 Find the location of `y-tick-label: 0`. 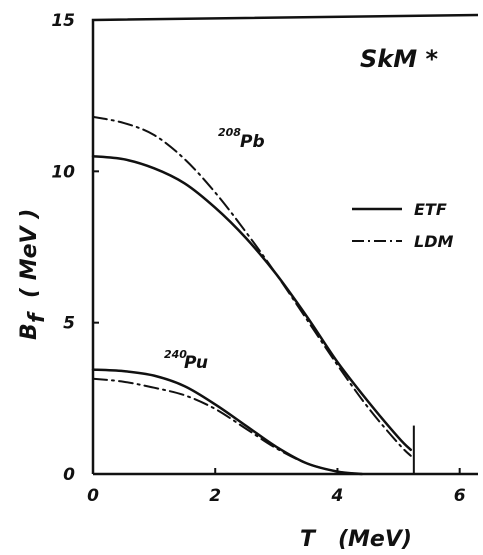

y-tick-label: 0 is located at coordinates (69, 475).